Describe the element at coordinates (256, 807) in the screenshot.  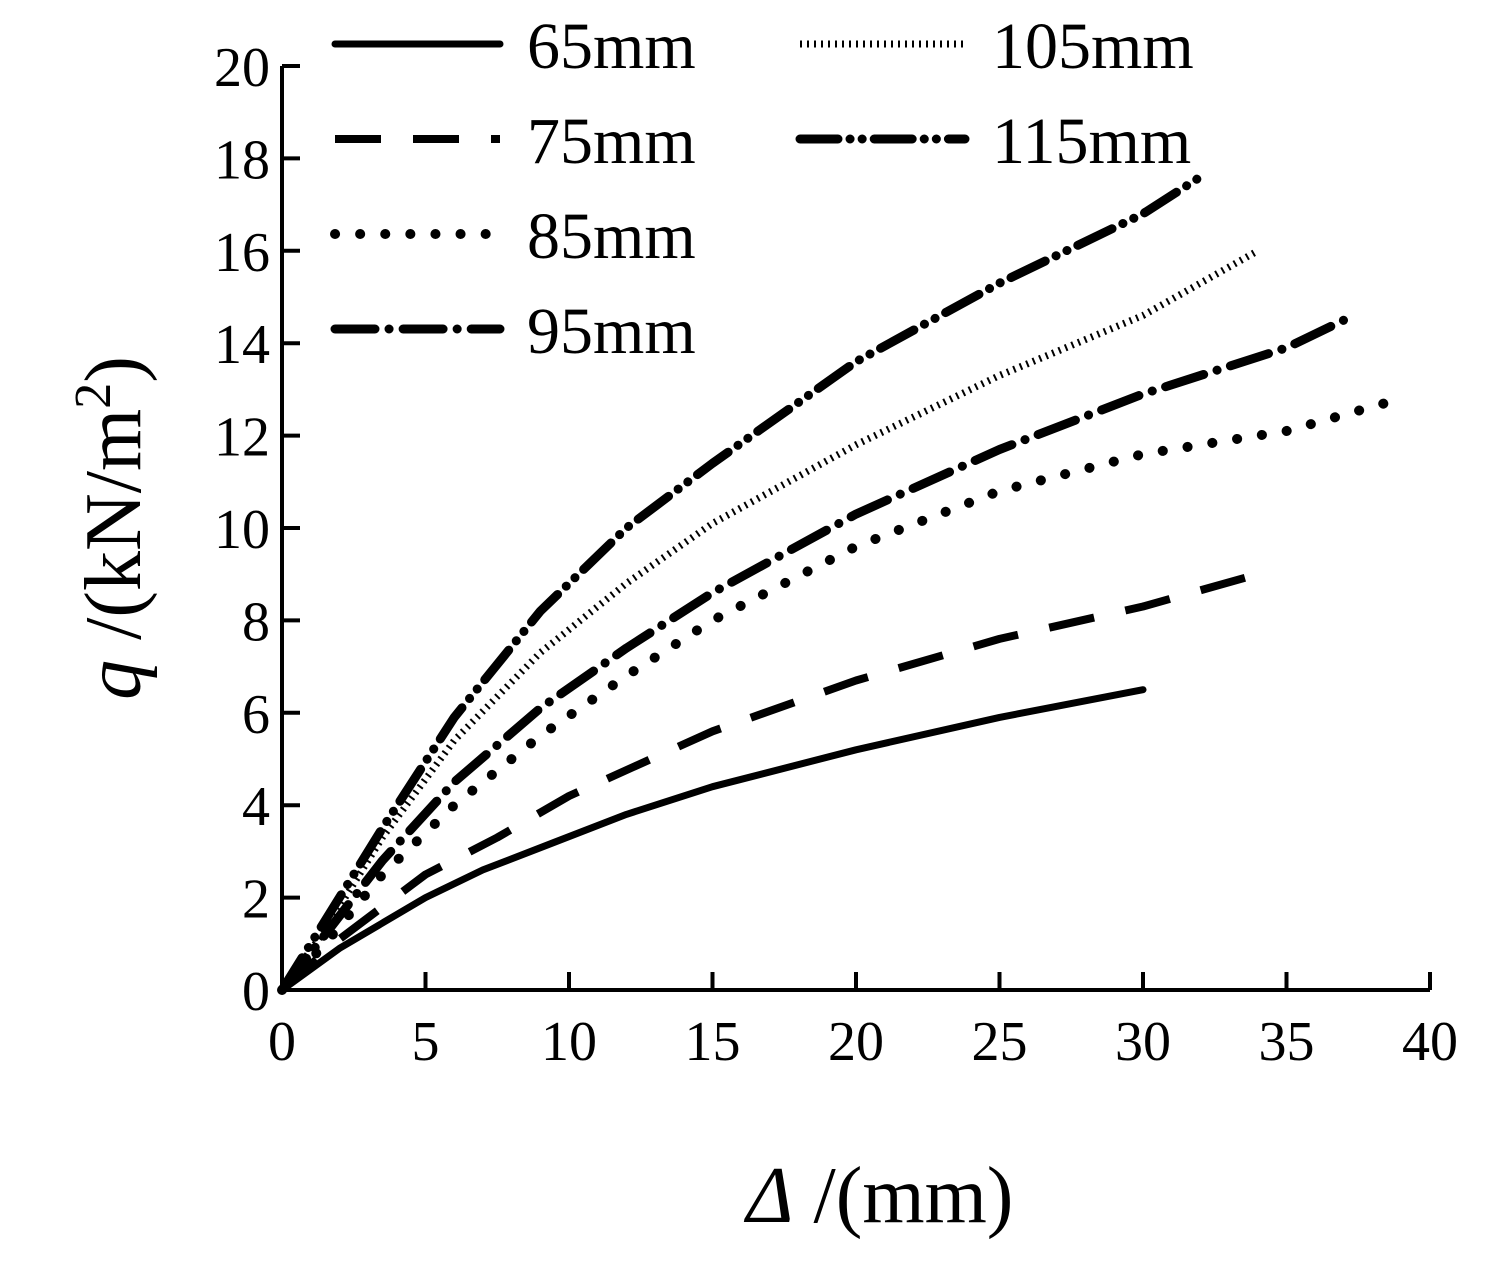
I see `y-tick-label: 4` at that location.